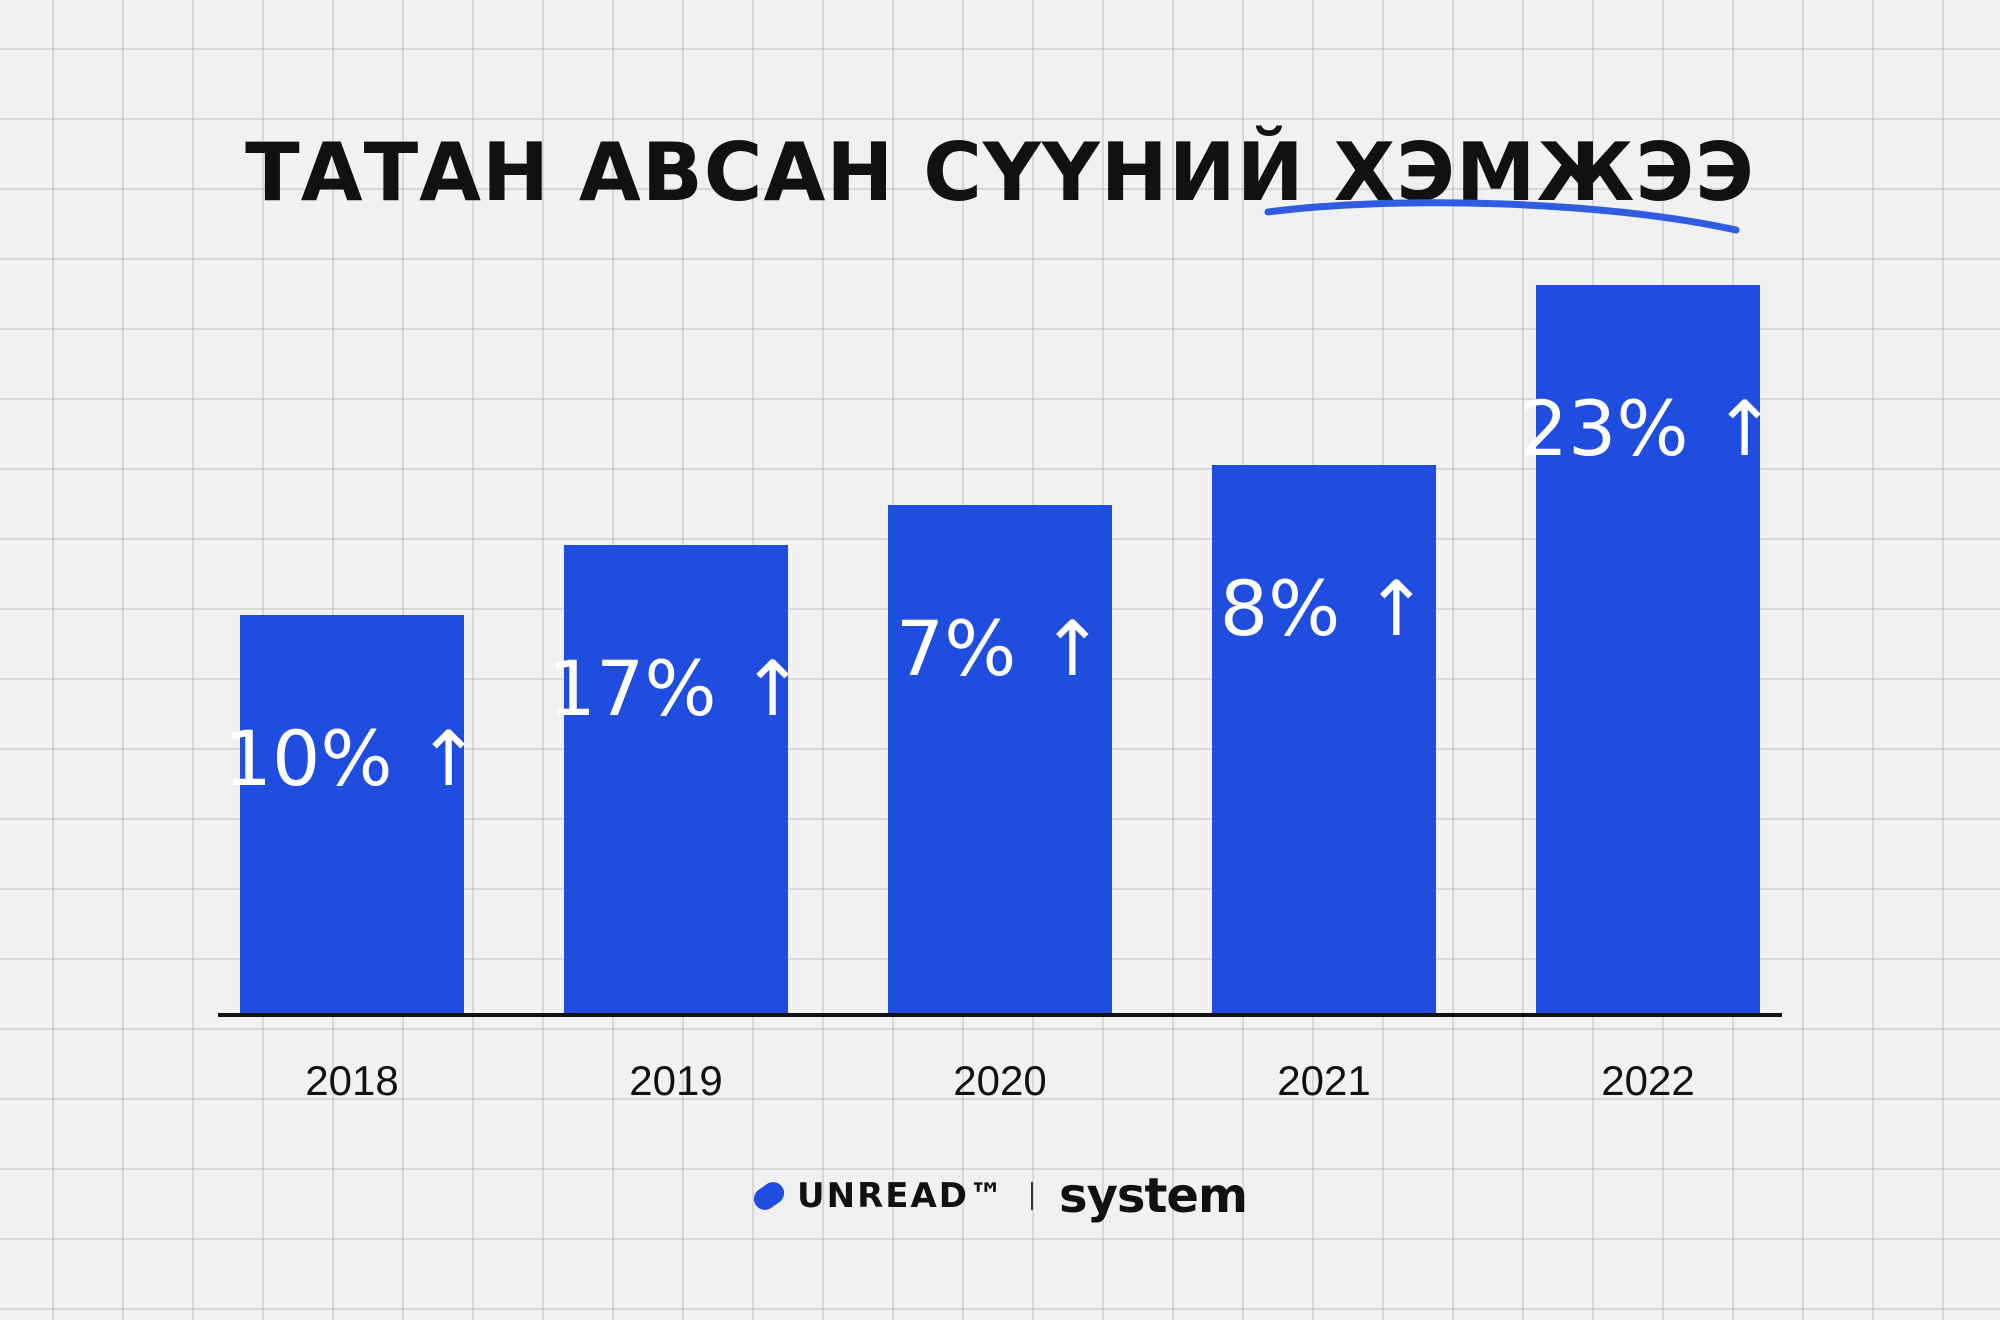  Describe the element at coordinates (1323, 1080) in the screenshot. I see `x-tick-label-2021: 2021` at that location.